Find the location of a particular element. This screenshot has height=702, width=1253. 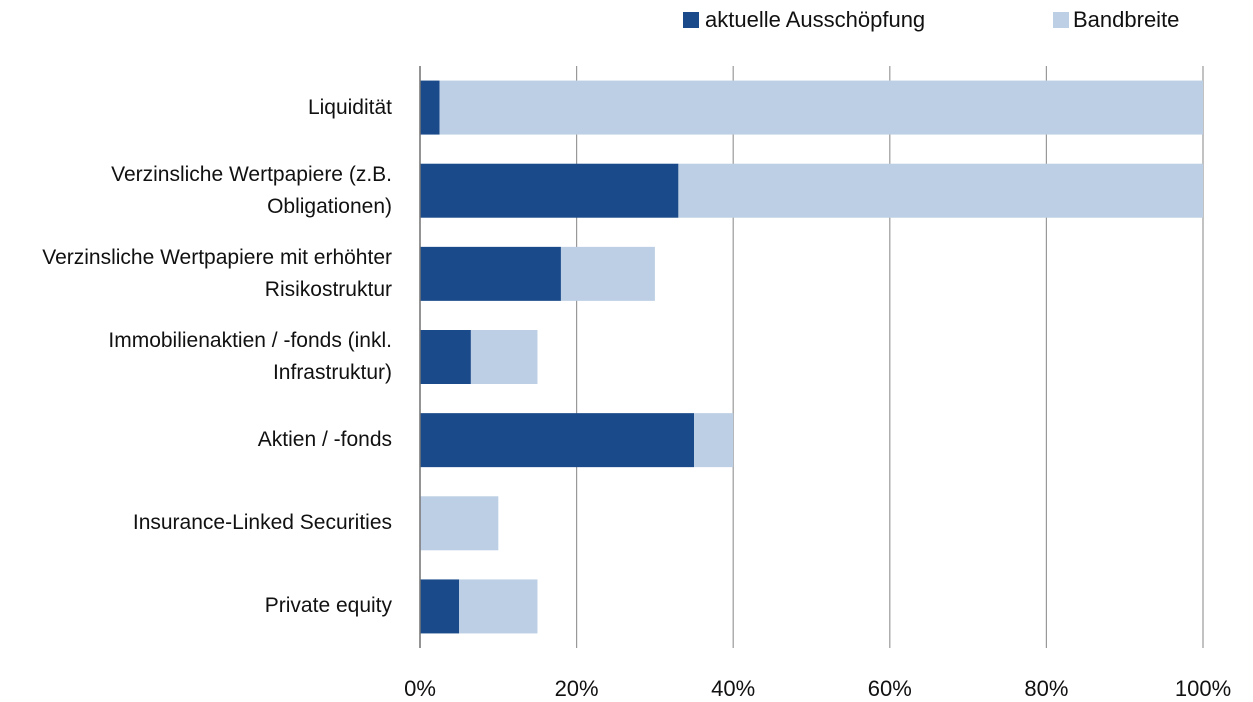

x-tick-label: 60% is located at coordinates (890, 688).